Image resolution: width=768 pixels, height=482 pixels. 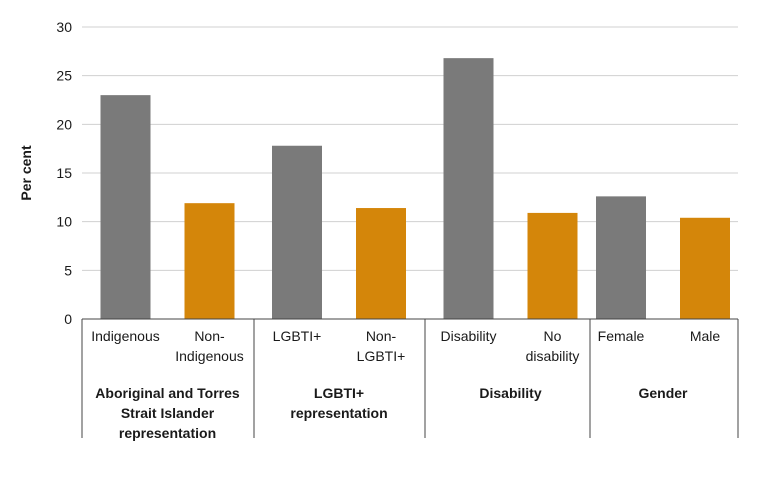 I want to click on group-label-1-1: representation, so click(x=338, y=413).